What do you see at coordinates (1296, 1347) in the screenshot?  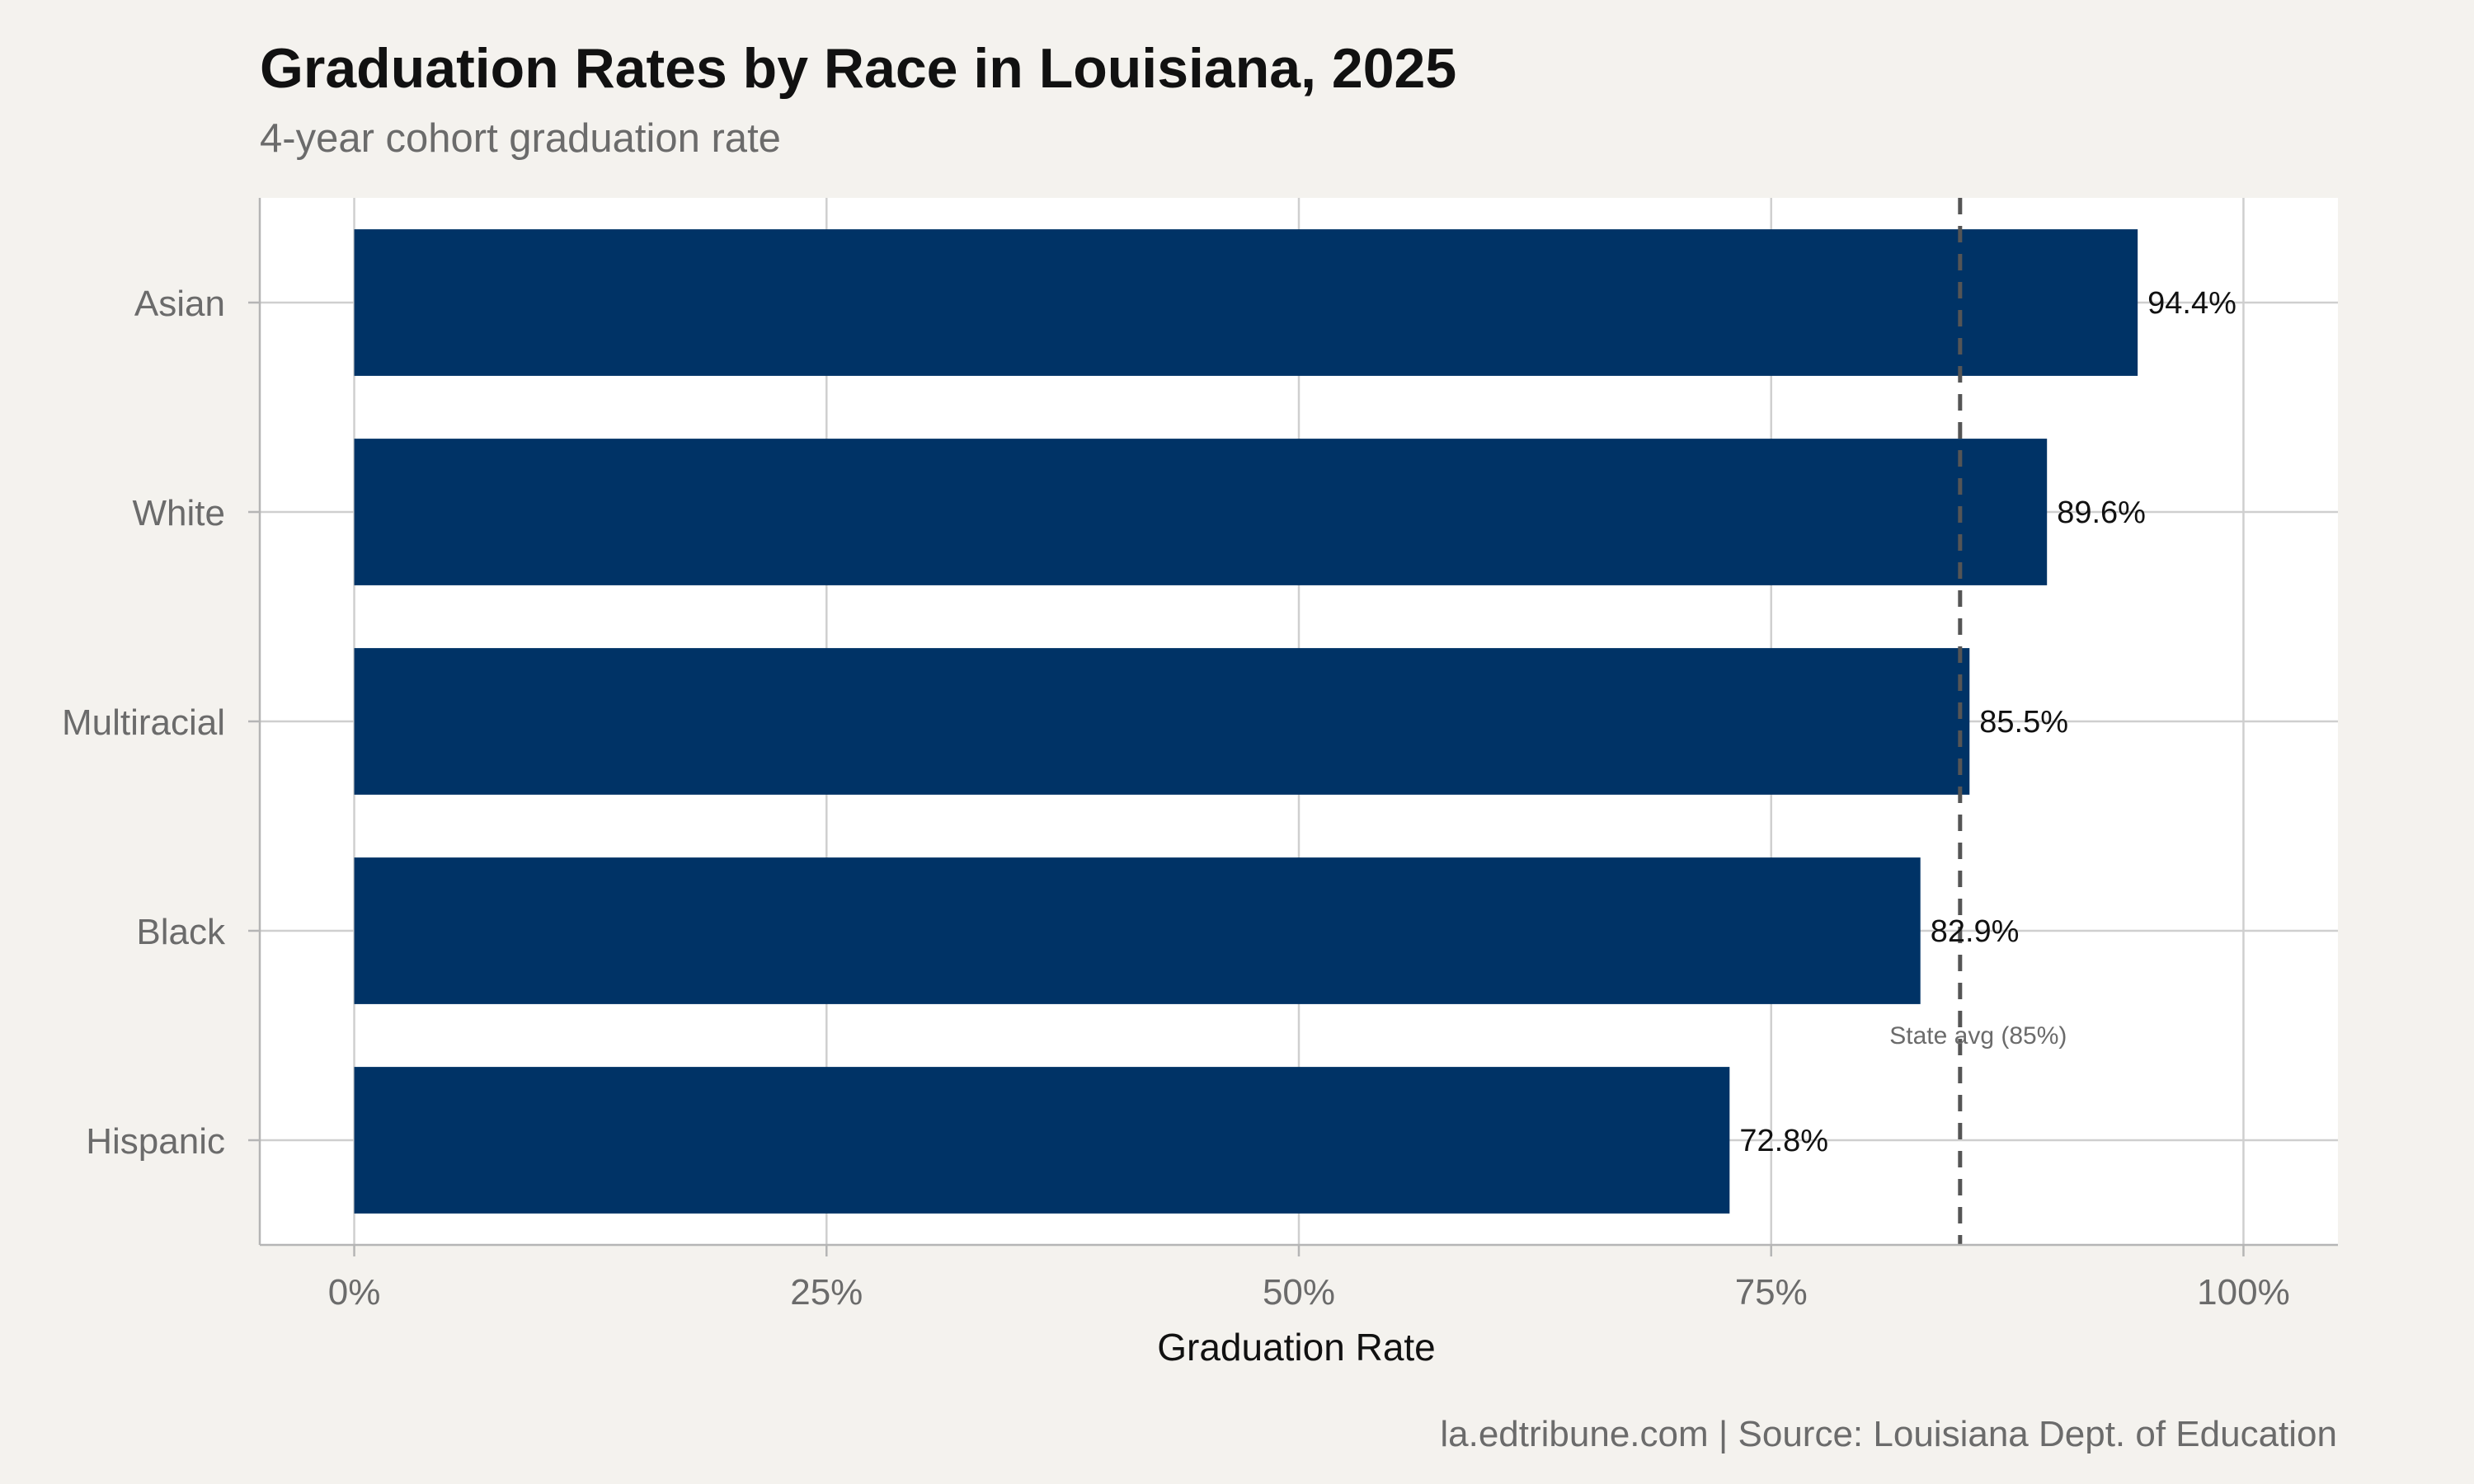 I see `x-axis-title: Graduation Rate` at bounding box center [1296, 1347].